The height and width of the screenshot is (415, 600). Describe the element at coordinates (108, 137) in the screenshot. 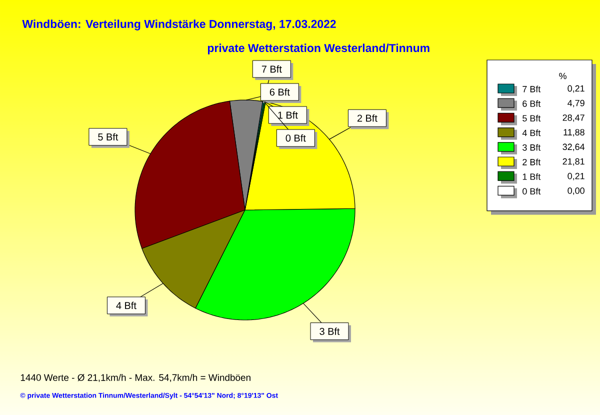

I see `slice-label: 5 Bft` at that location.